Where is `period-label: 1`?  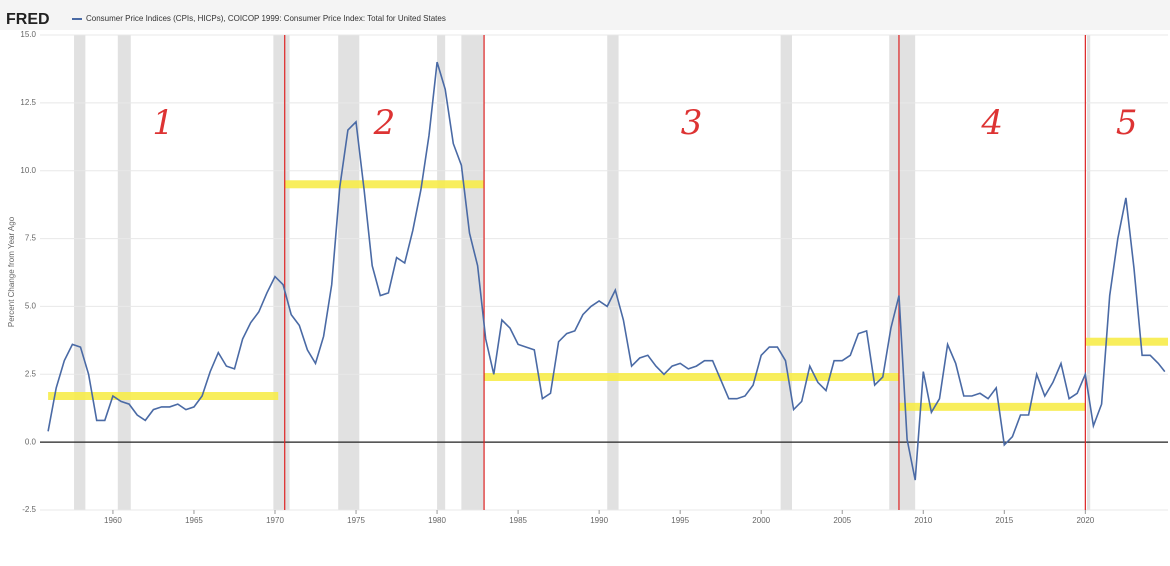
period-label: 1 is located at coordinates (163, 123).